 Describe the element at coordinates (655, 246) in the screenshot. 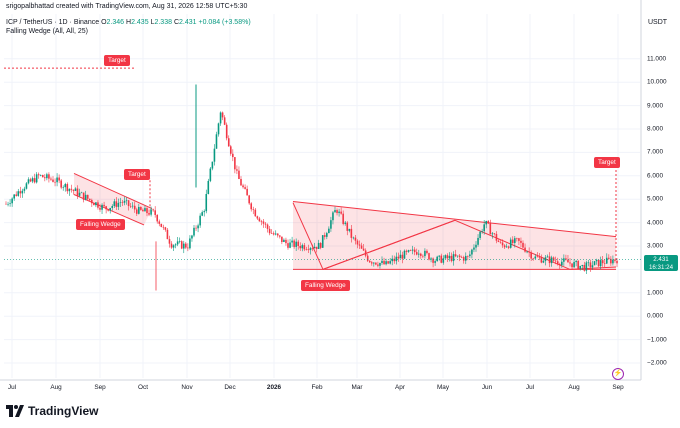

I see `price-tick-label: 3.000` at that location.